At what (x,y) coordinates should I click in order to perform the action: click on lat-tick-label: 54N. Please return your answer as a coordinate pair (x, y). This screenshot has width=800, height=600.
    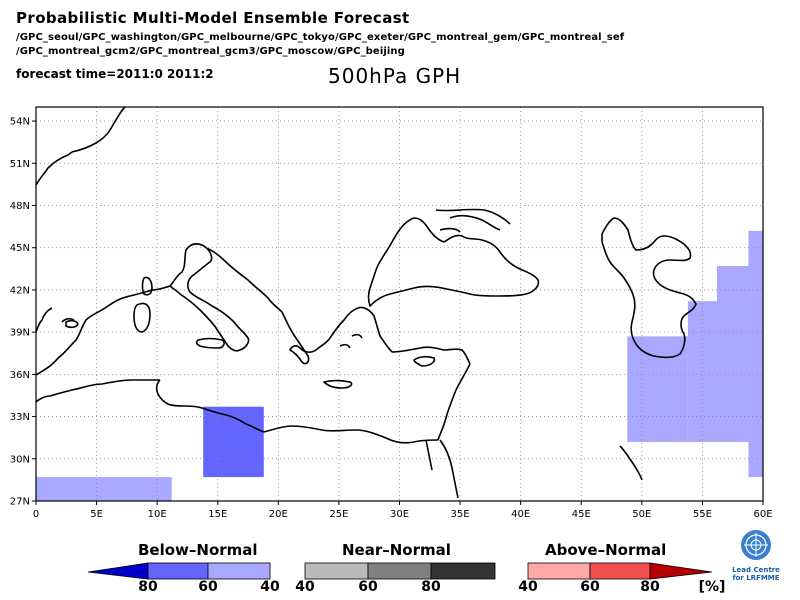
    Looking at the image, I should click on (20, 122).